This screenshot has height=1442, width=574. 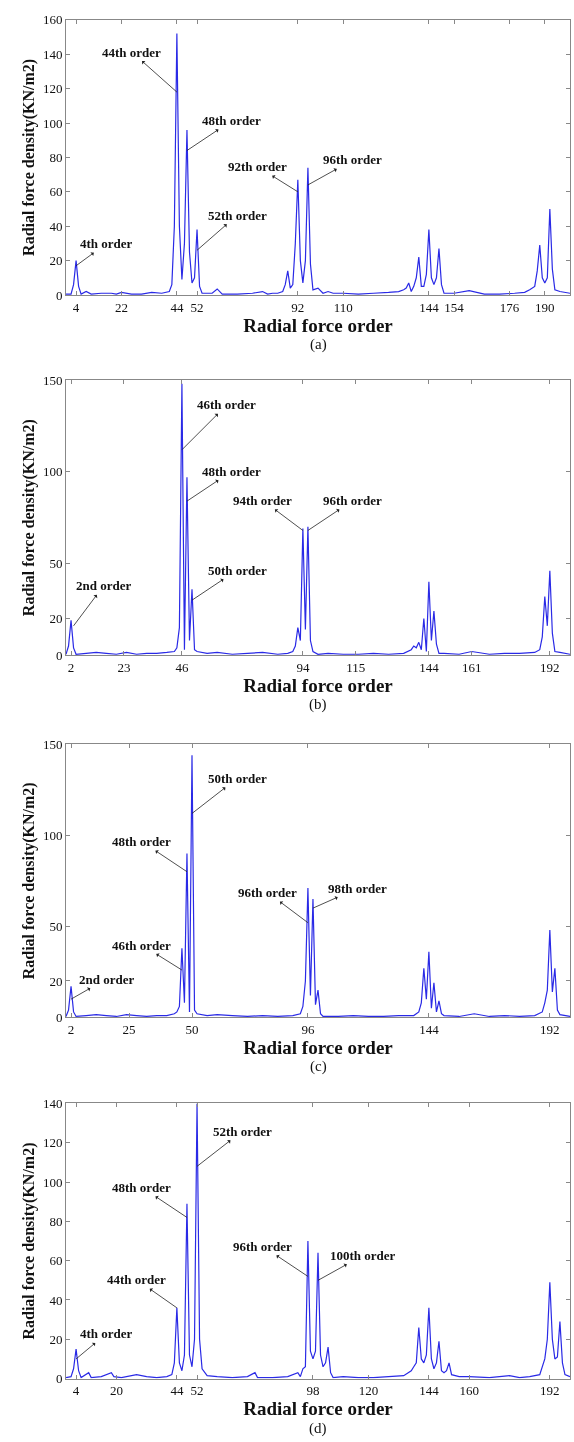 What do you see at coordinates (52, 20) in the screenshot?
I see `y-tick-label: 160` at bounding box center [52, 20].